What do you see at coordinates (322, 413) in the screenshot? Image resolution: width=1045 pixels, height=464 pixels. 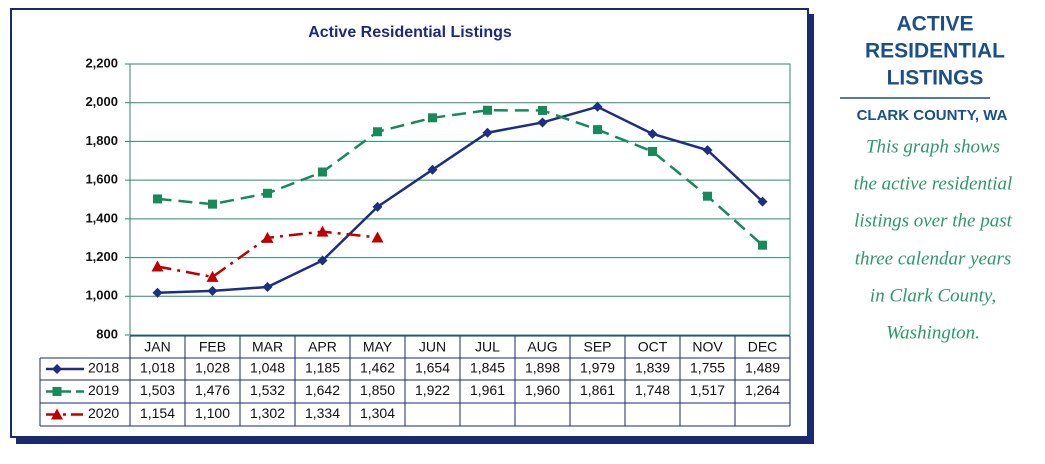 I see `table-cell: 1,334` at bounding box center [322, 413].